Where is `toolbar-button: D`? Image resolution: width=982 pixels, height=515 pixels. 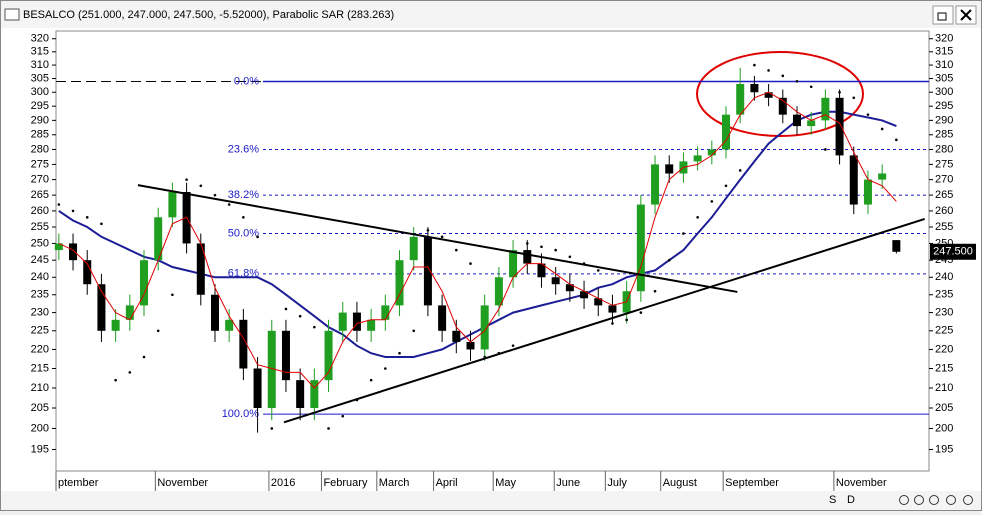
toolbar-button: D is located at coordinates (851, 500).